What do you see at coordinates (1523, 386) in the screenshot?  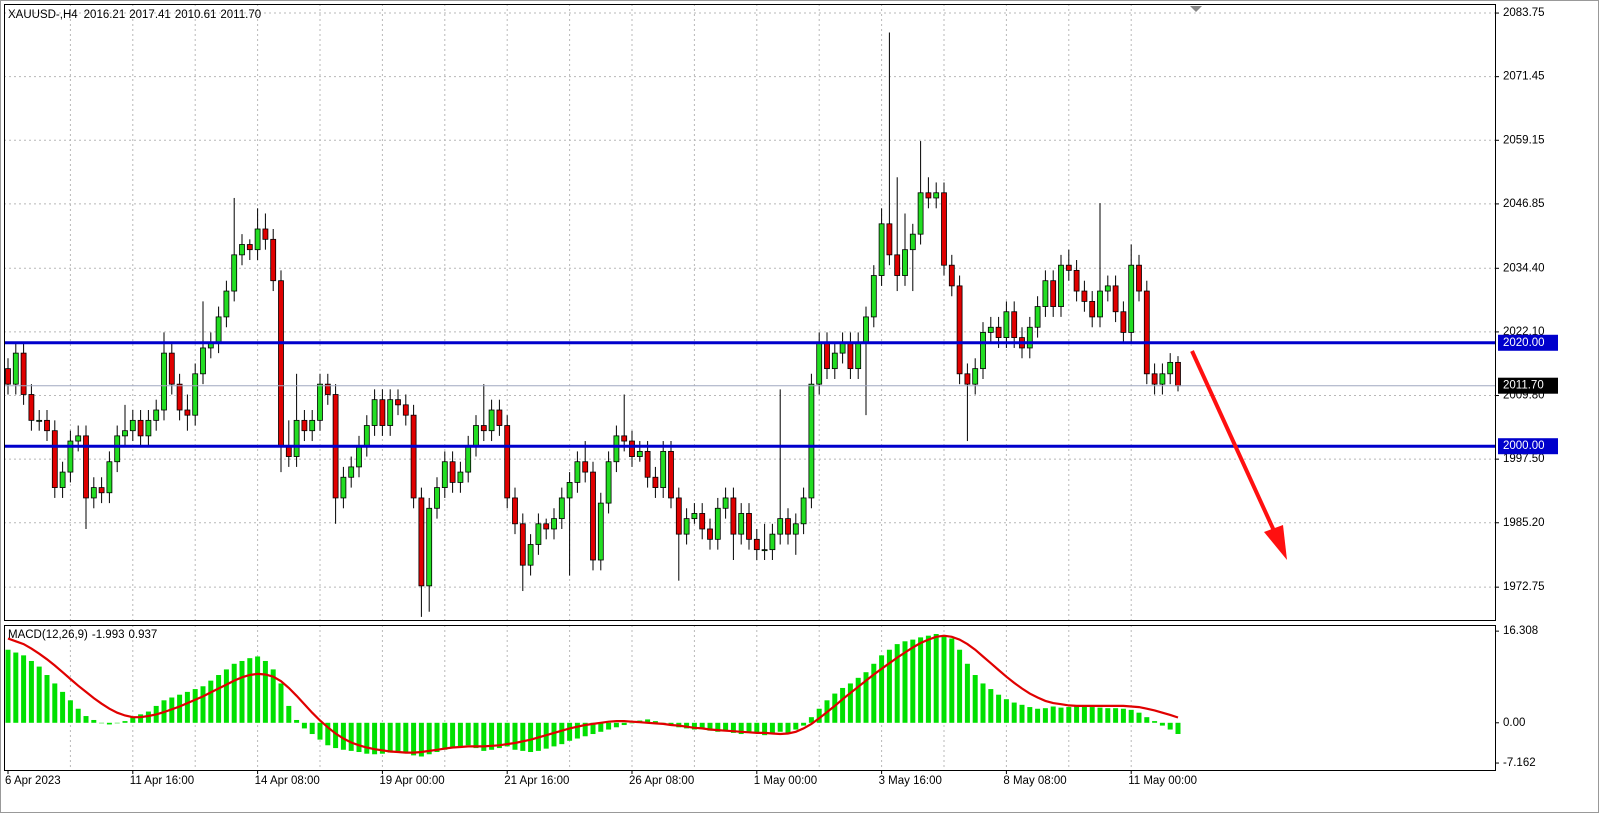 I see `last-price-label: 2011.70` at bounding box center [1523, 386].